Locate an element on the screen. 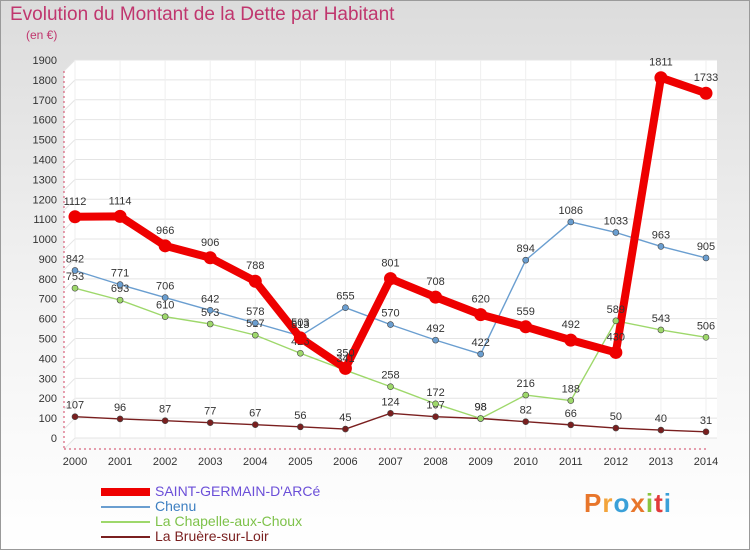 Image resolution: width=750 pixels, height=550 pixels. data-label: 966 is located at coordinates (165, 231).